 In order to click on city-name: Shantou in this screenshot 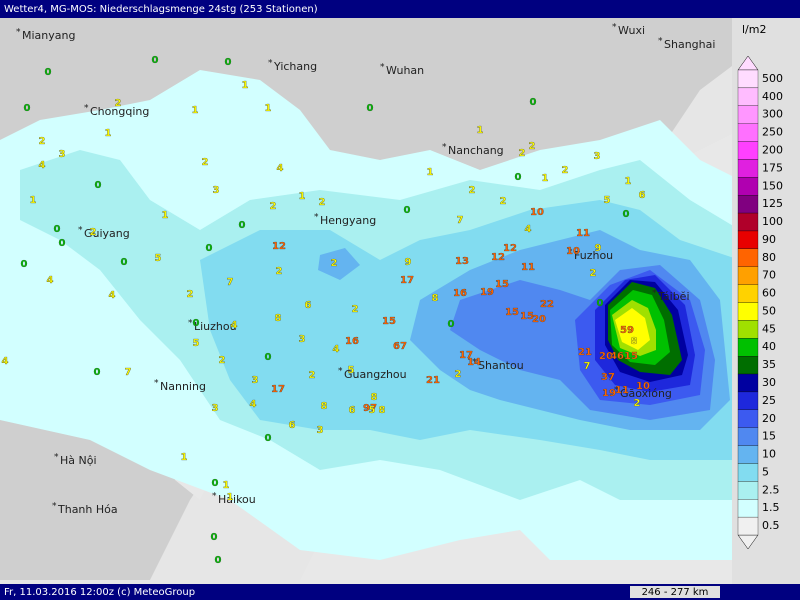, I will do `click(501, 365)`.